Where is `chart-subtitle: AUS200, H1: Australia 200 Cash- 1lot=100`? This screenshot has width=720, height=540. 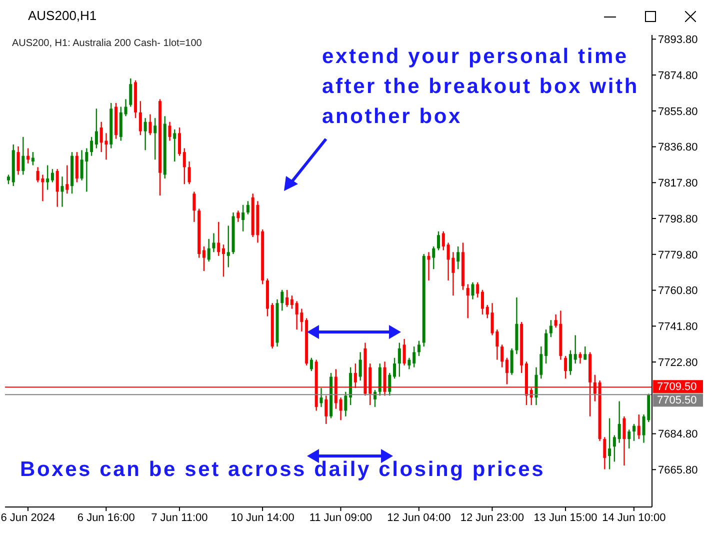
chart-subtitle: AUS200, H1: Australia 200 Cash- 1lot=100 is located at coordinates (107, 43).